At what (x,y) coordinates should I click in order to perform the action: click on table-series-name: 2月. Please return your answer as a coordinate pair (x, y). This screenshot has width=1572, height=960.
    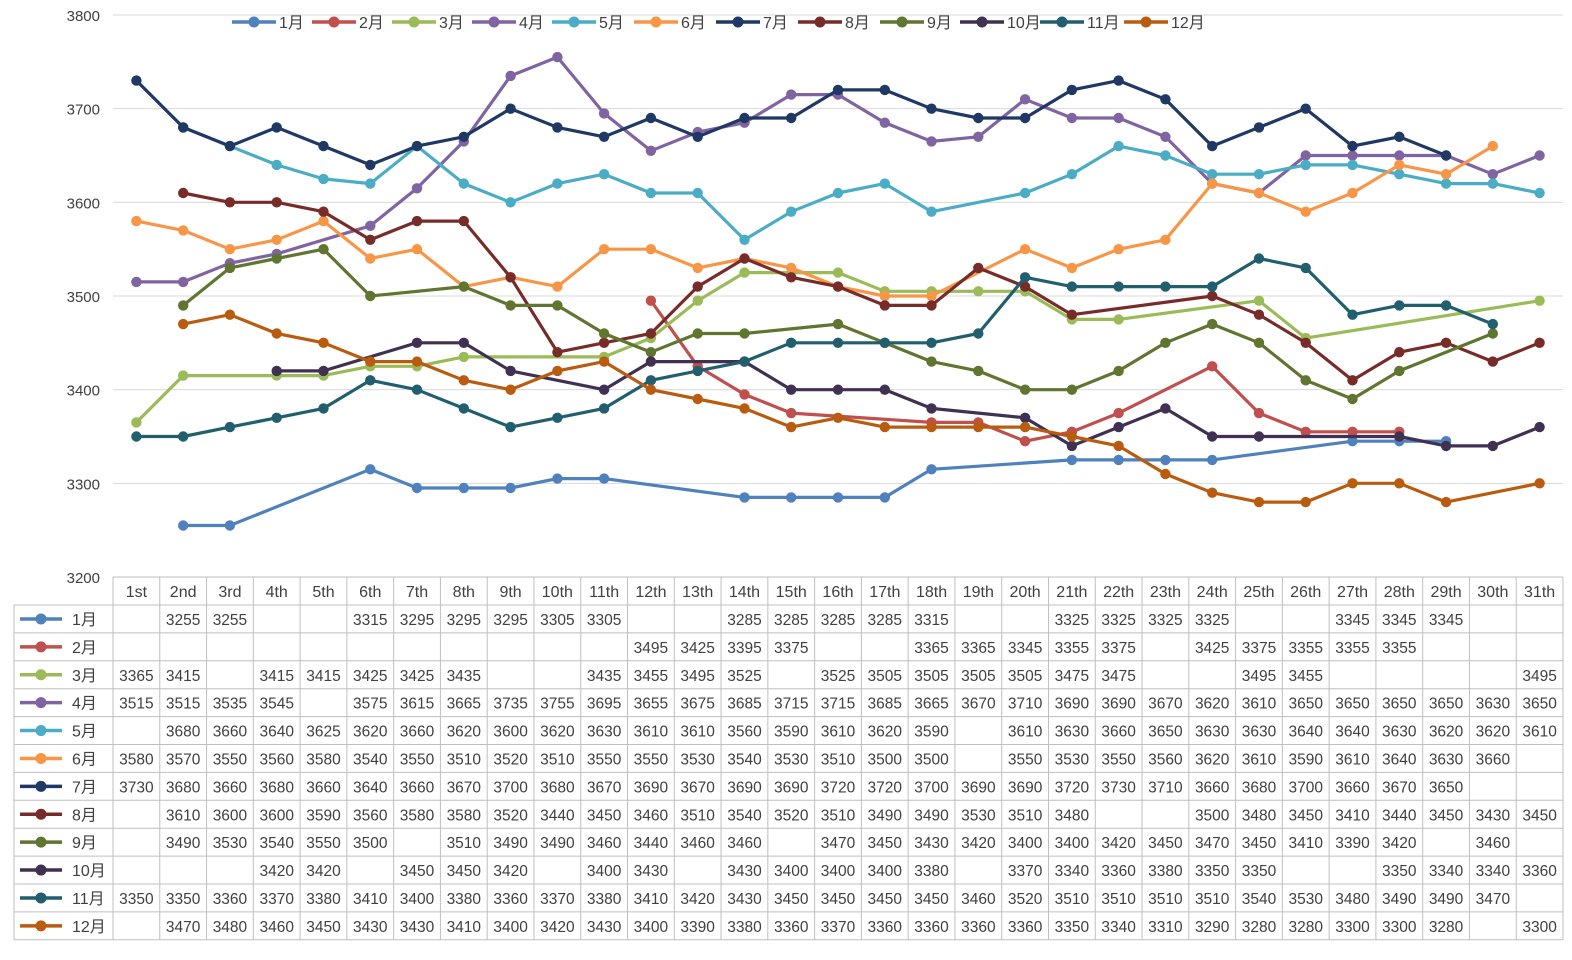
    Looking at the image, I should click on (84, 648).